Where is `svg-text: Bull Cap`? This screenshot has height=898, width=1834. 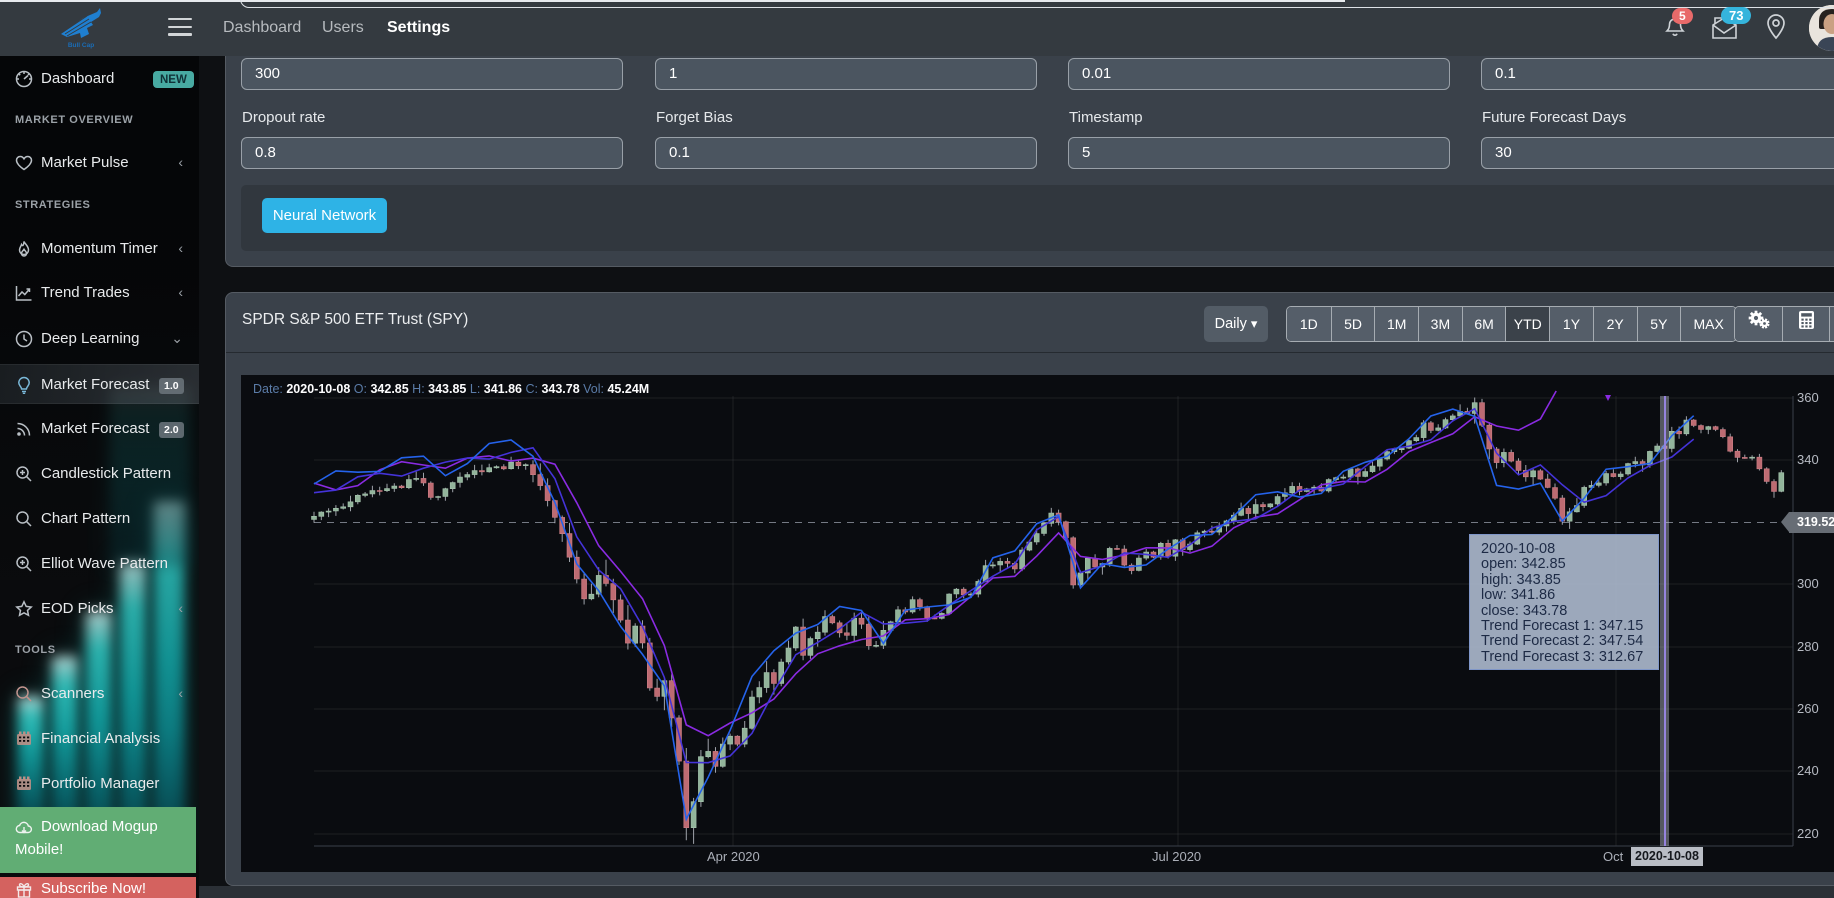
svg-text: Bull Cap is located at coordinates (81, 45).